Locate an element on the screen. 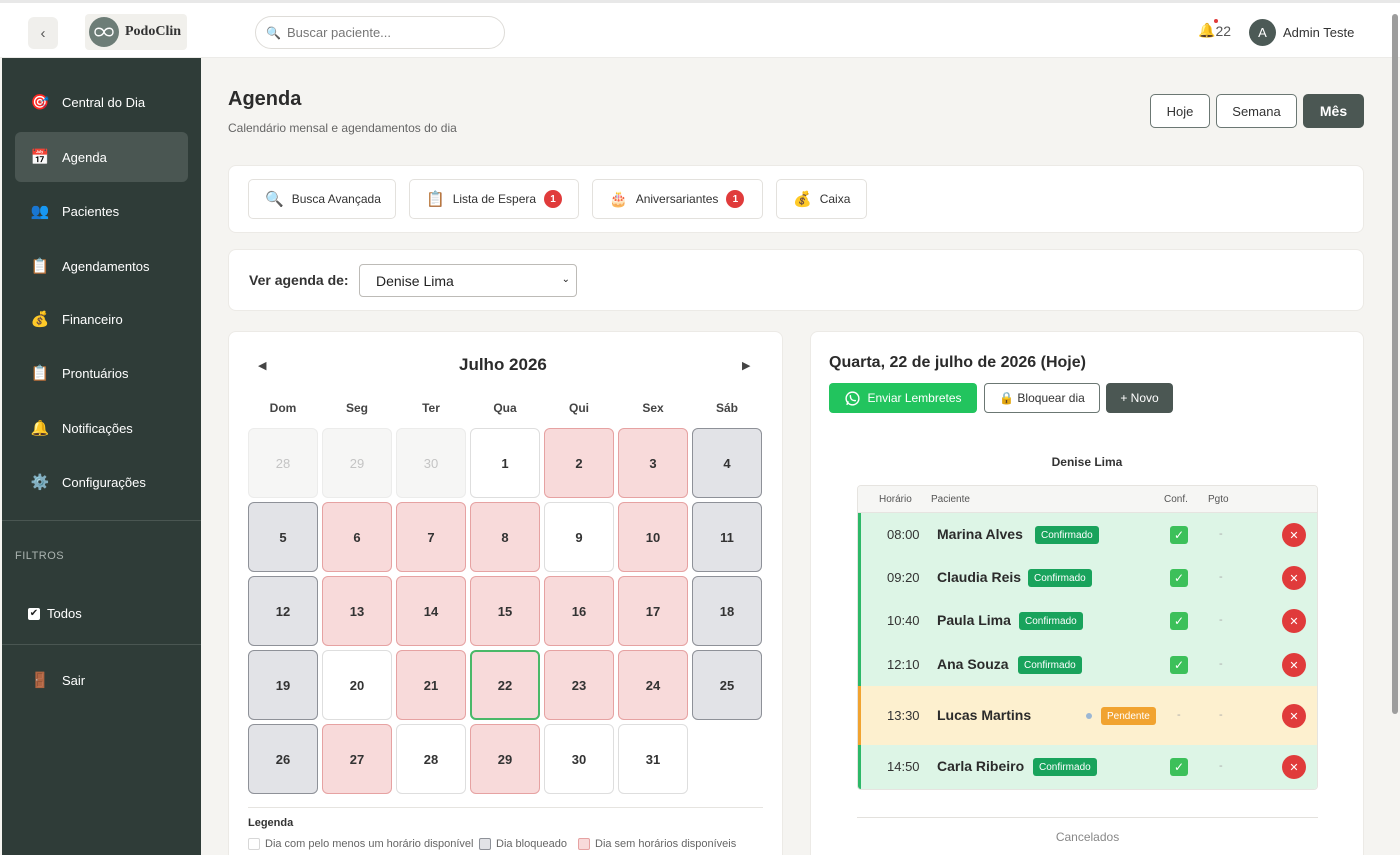 The width and height of the screenshot is (1400, 855). table-row: 10:40 Paula Lima Confirmado ✓ - ✕ is located at coordinates (1087, 621).